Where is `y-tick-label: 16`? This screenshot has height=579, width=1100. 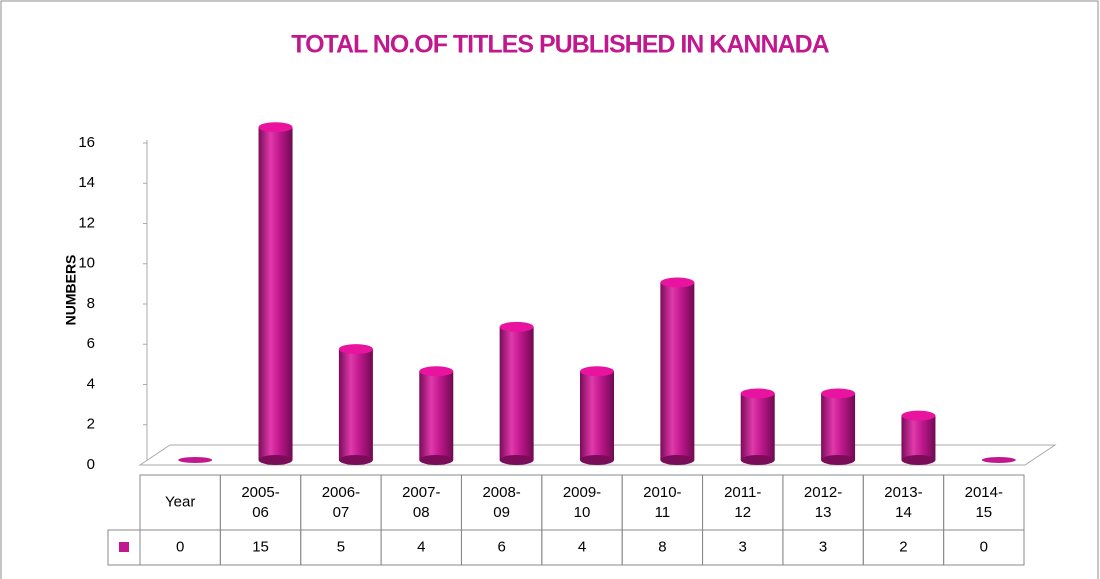 y-tick-label: 16 is located at coordinates (86, 142).